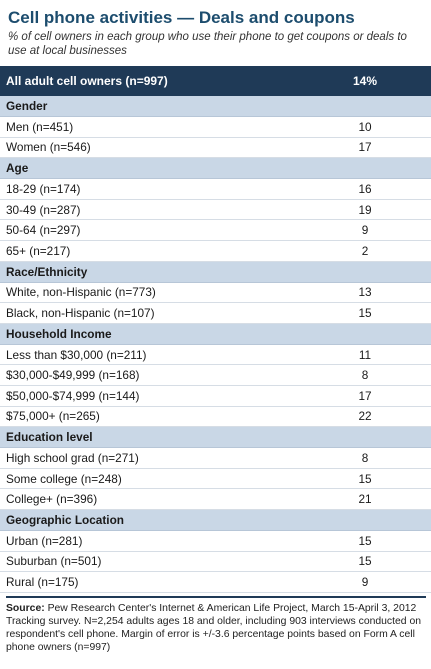  I want to click on row-value: 21, so click(365, 499).